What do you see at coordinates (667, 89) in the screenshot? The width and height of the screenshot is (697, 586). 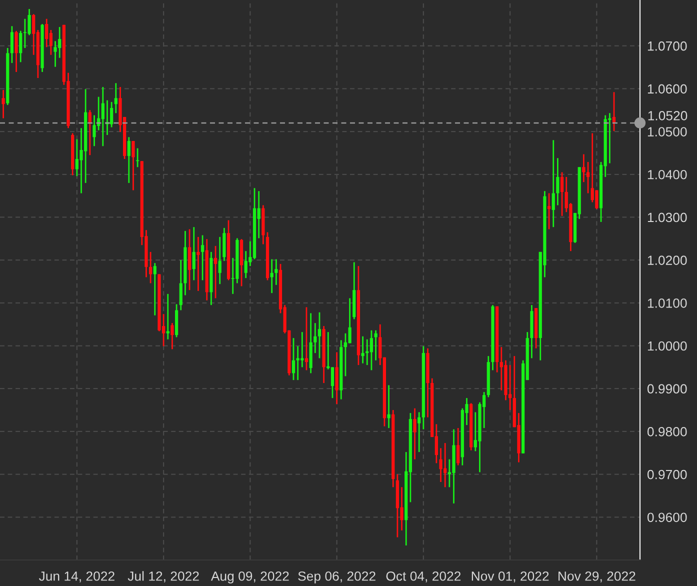 I see `y-tick-label: 1.0600` at bounding box center [667, 89].